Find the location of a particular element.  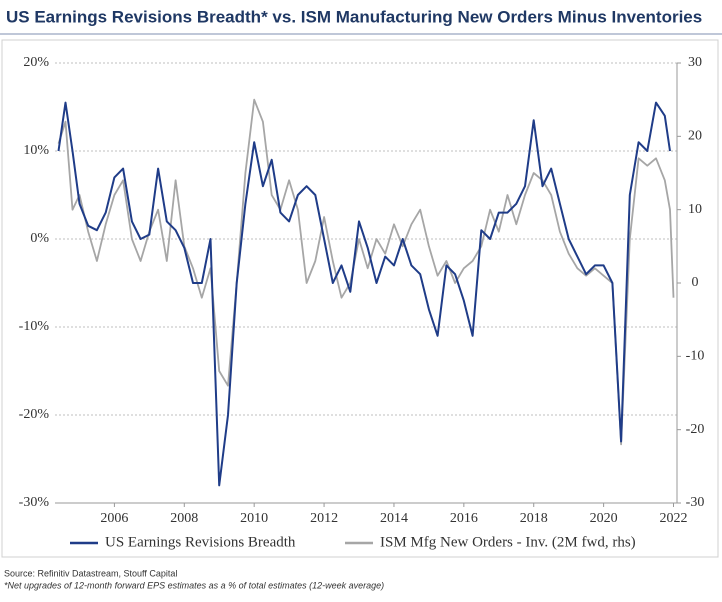

y-tick-label: 10% is located at coordinates (36, 150).